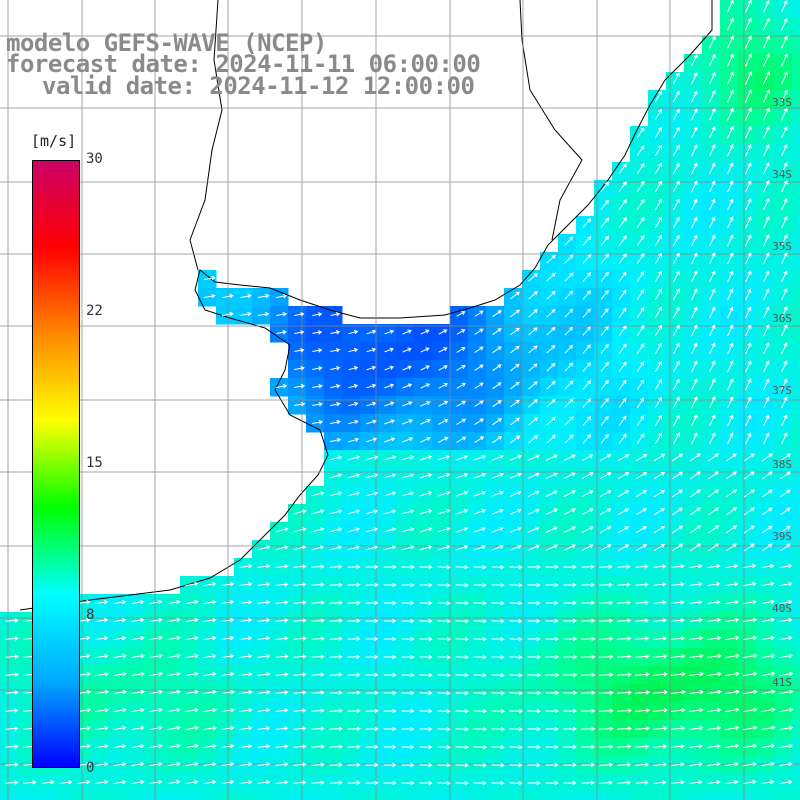 Image resolution: width=800 pixels, height=800 pixels. What do you see at coordinates (94, 463) in the screenshot?
I see `colorbar-tick-15: 15` at bounding box center [94, 463].